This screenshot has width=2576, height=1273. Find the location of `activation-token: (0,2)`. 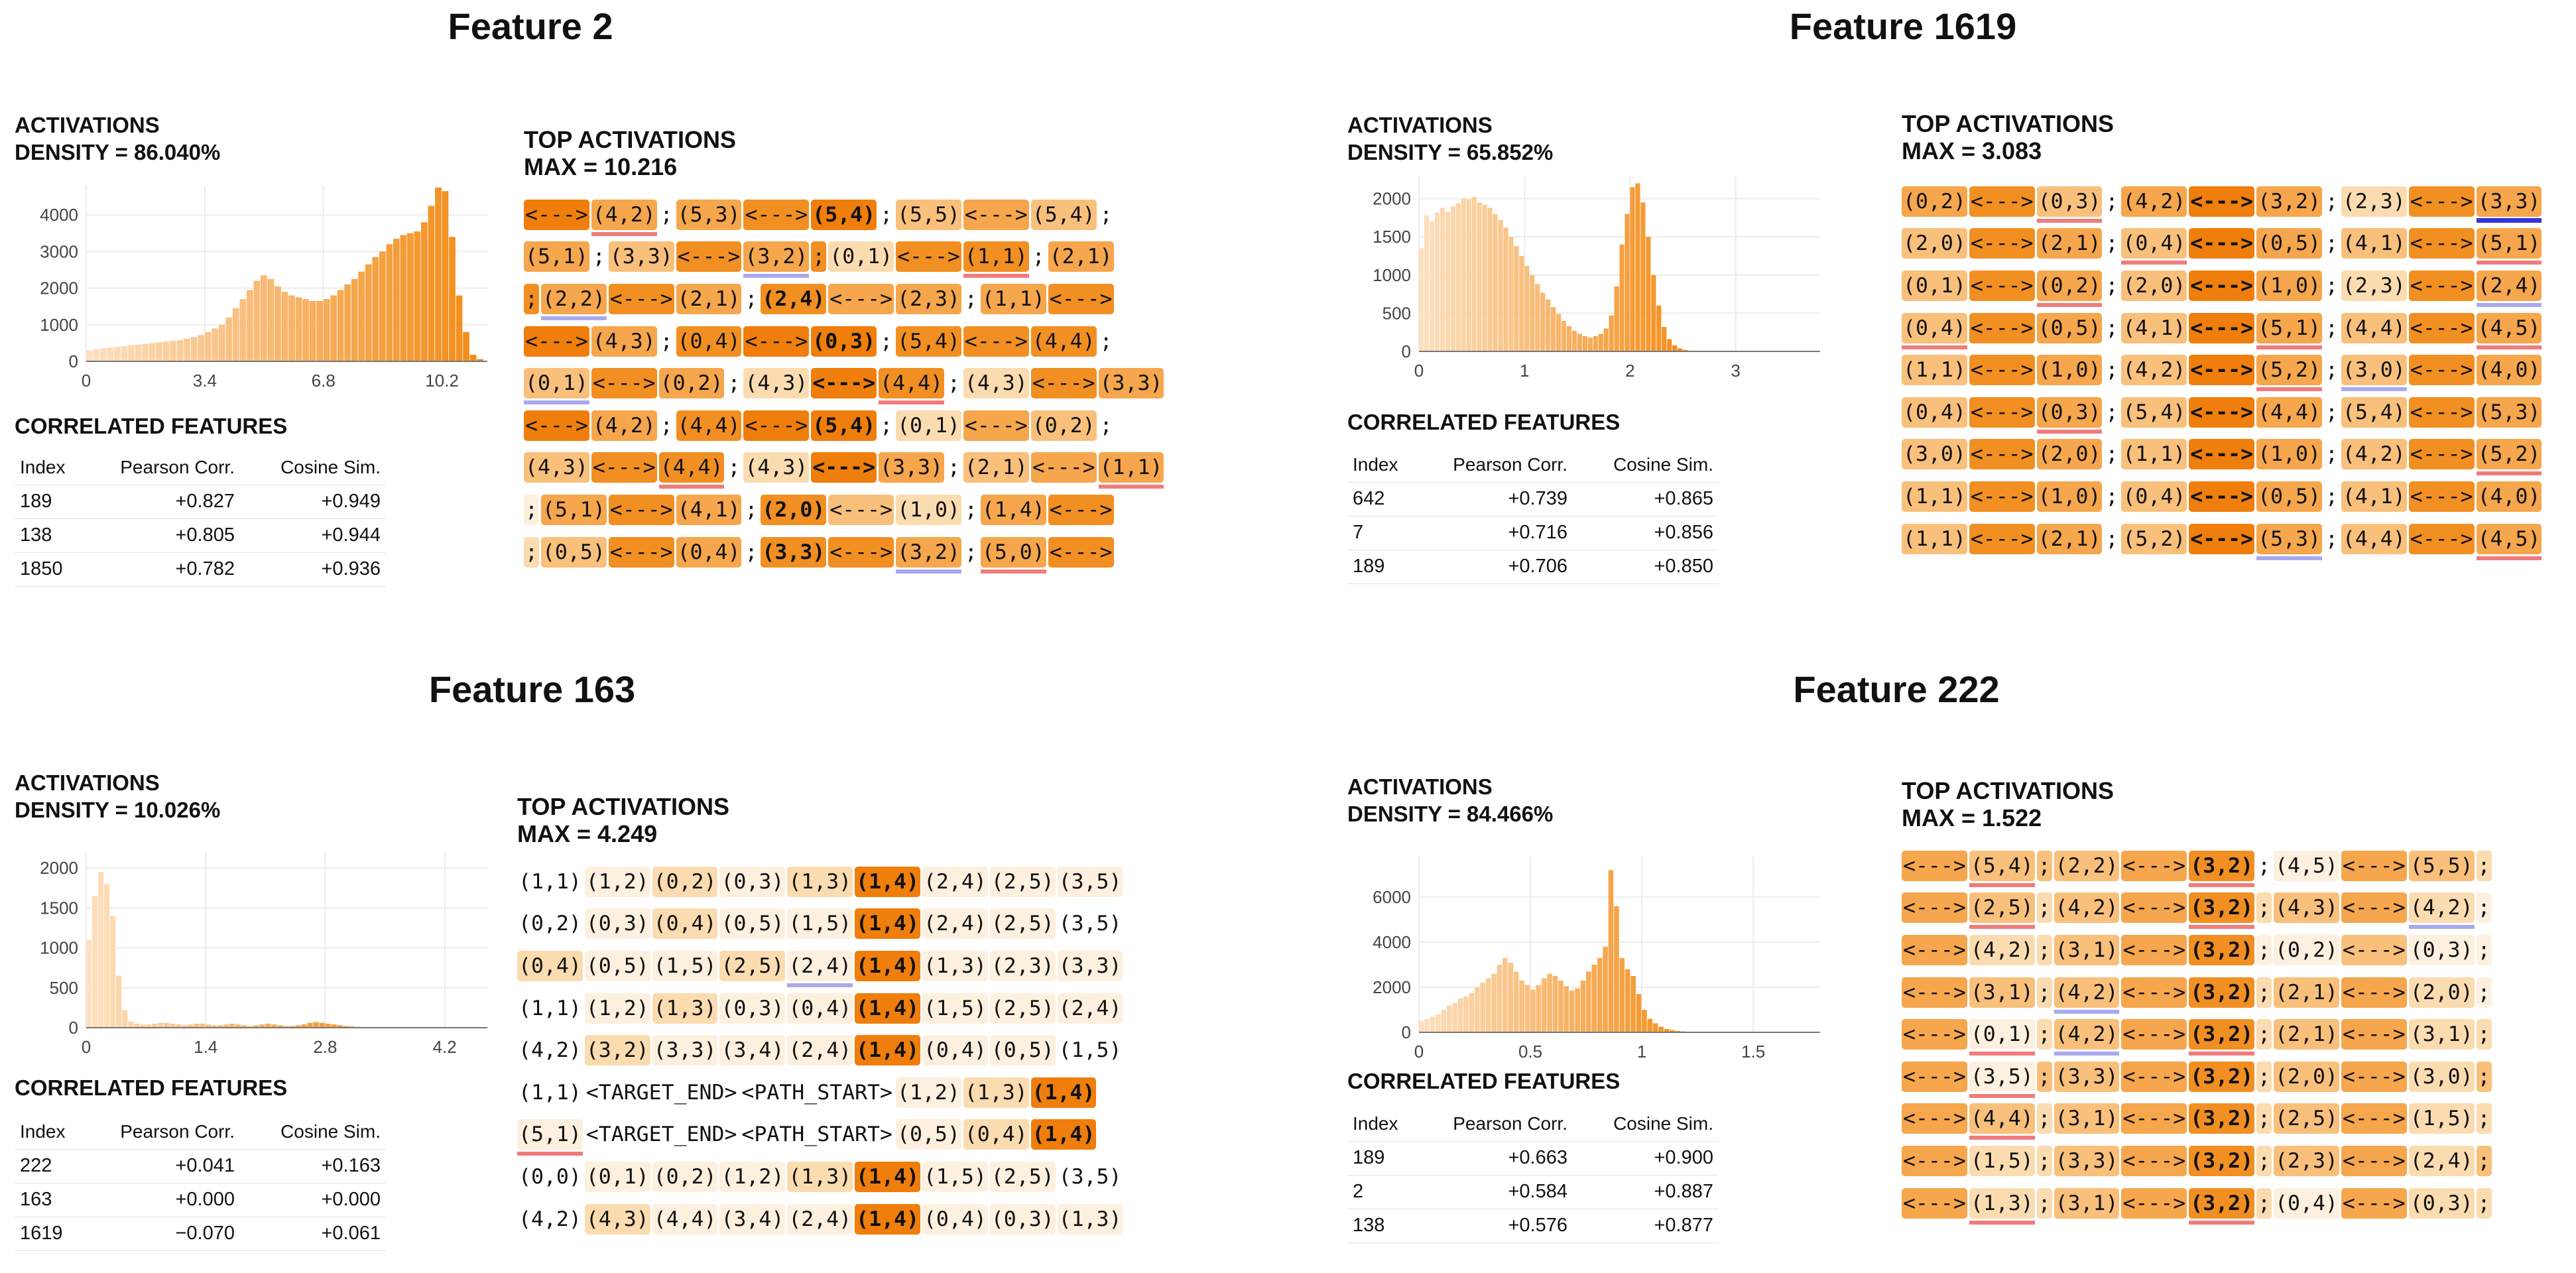

activation-token: (0,2) is located at coordinates (1063, 425).